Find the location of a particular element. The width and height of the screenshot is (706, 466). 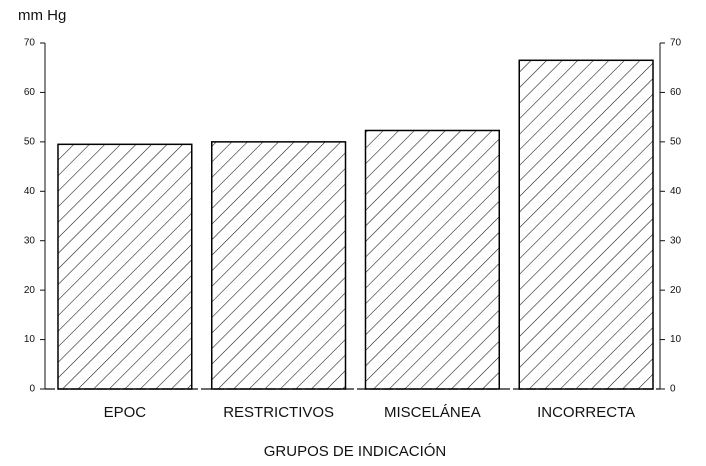

y-tick-label: 0 is located at coordinates (32, 389).